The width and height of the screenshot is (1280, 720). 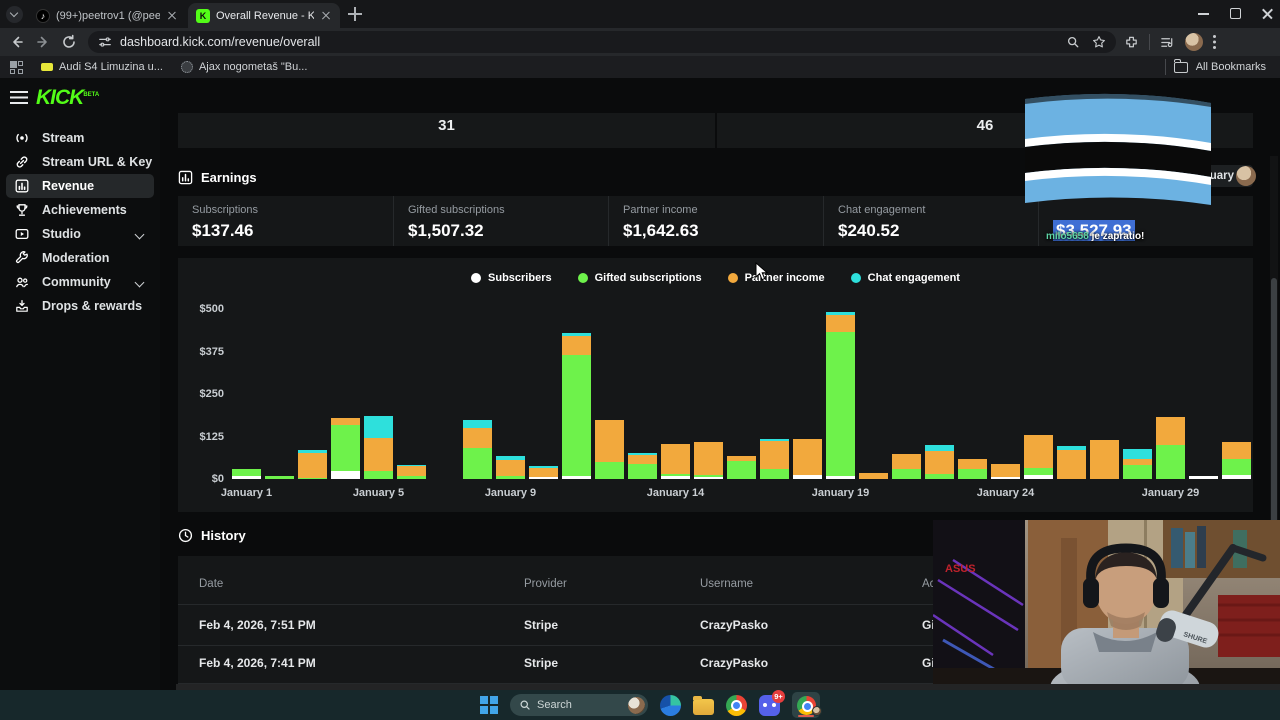 I want to click on history-table-row: Feb 4, 2026, 7:51 PM Stripe CrazyPasko Gif, so click(x=715, y=625).